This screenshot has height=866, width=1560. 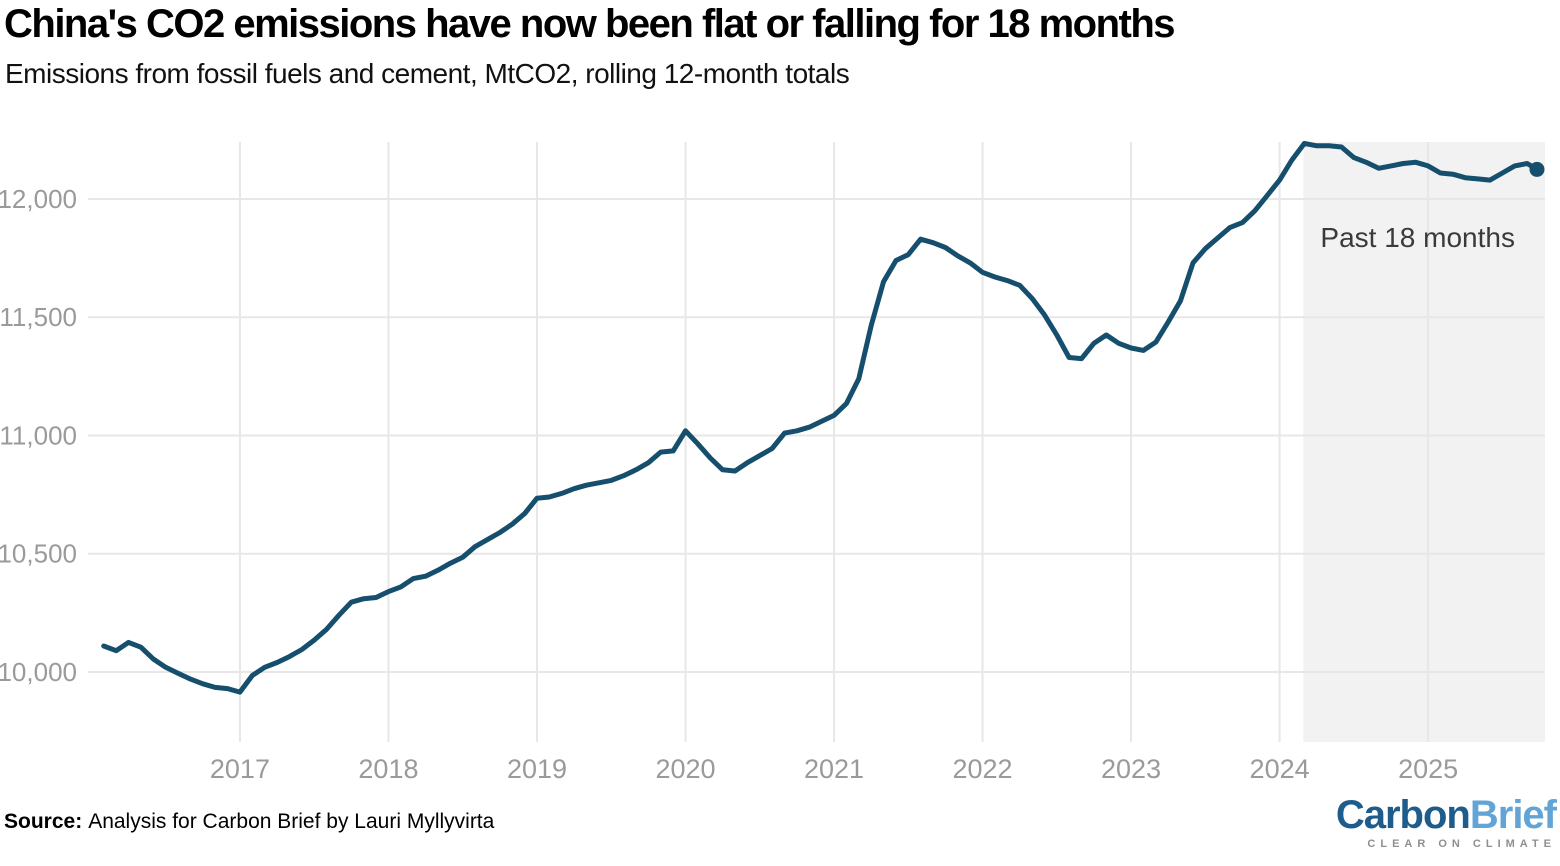 I want to click on carbonbrief-logo: CarbonBrief CLEAR ON CLIMATE, so click(x=1446, y=821).